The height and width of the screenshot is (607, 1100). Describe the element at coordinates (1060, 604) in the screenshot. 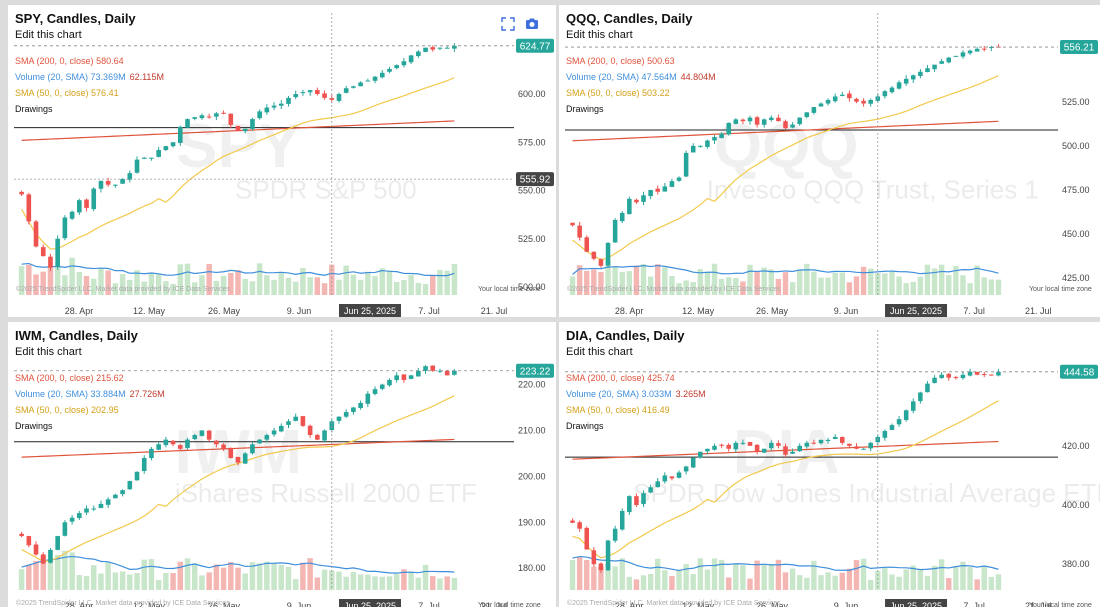

I see `timezone-label: Your local time zone` at that location.